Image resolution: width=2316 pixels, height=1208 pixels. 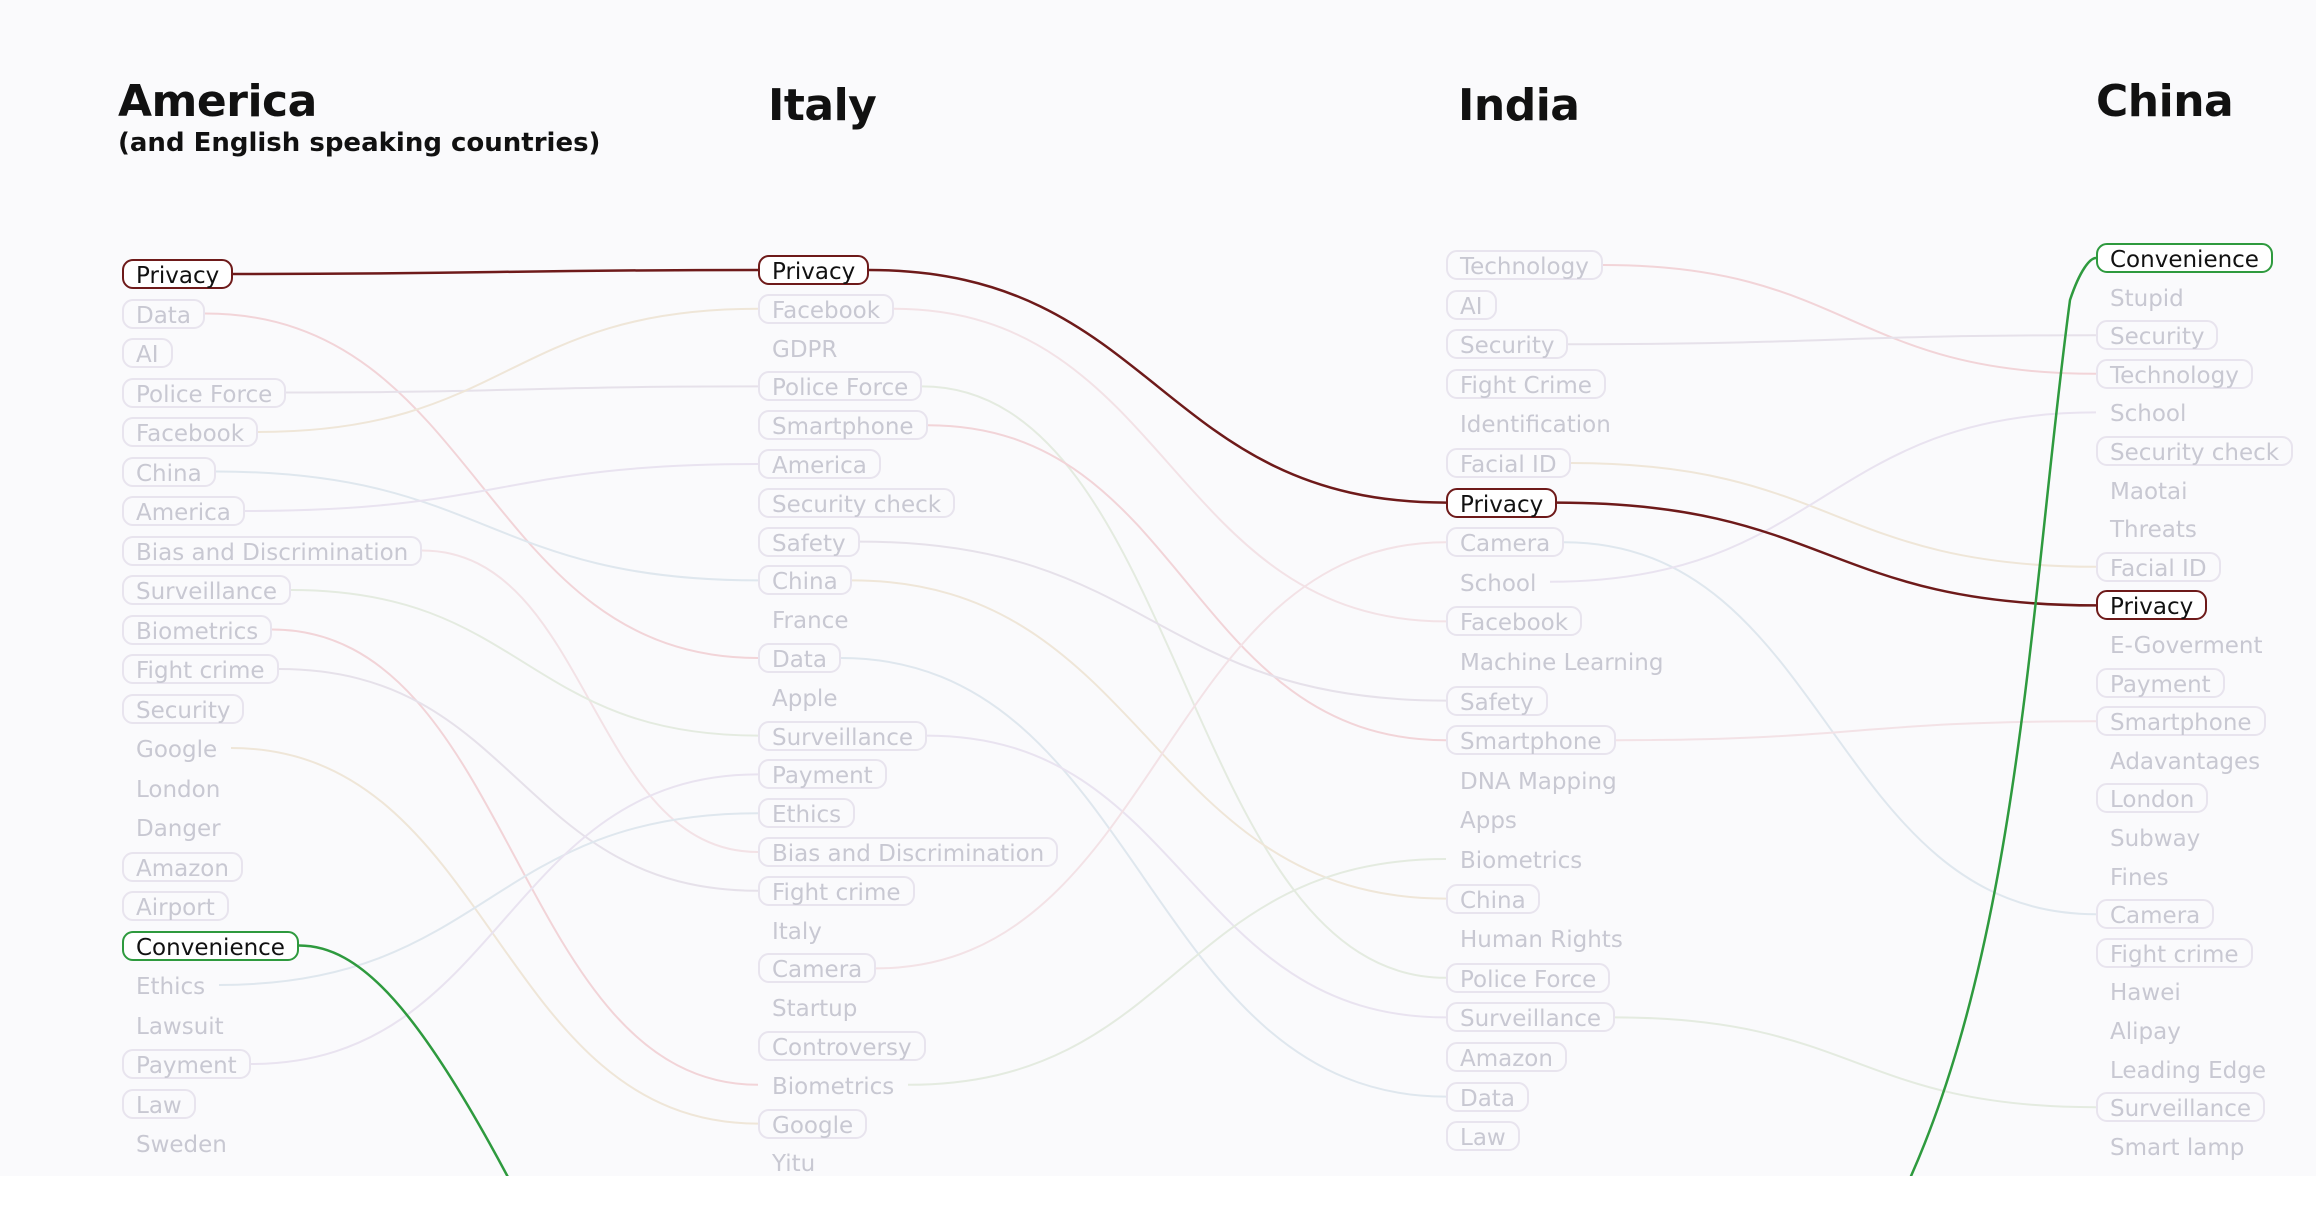 What do you see at coordinates (799, 658) in the screenshot?
I see `node-italy-data: Data` at bounding box center [799, 658].